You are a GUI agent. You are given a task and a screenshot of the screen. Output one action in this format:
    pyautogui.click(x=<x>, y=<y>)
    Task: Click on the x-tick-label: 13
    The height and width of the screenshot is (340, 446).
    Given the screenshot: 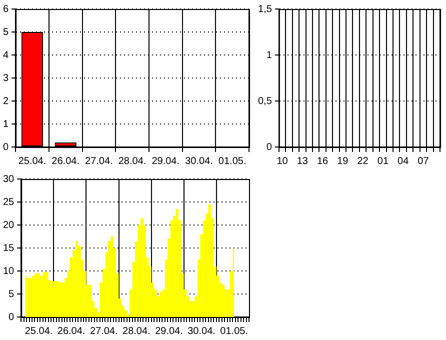 What is the action you would take?
    pyautogui.click(x=302, y=161)
    